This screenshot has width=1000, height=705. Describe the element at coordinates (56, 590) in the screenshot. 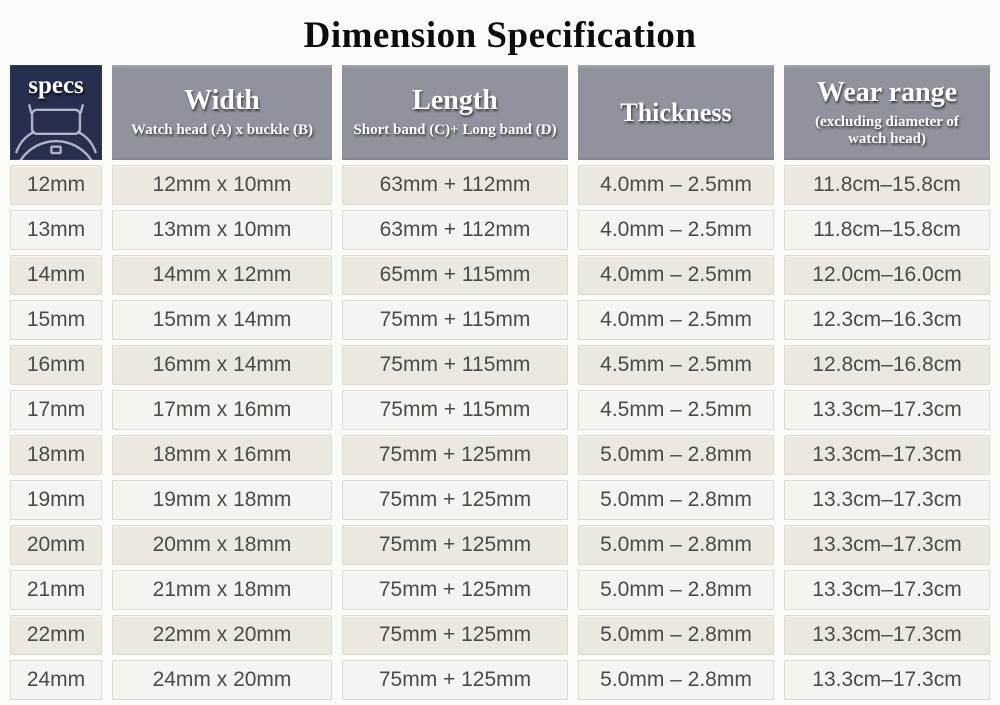

I see `spec-cell: 21mm` at that location.